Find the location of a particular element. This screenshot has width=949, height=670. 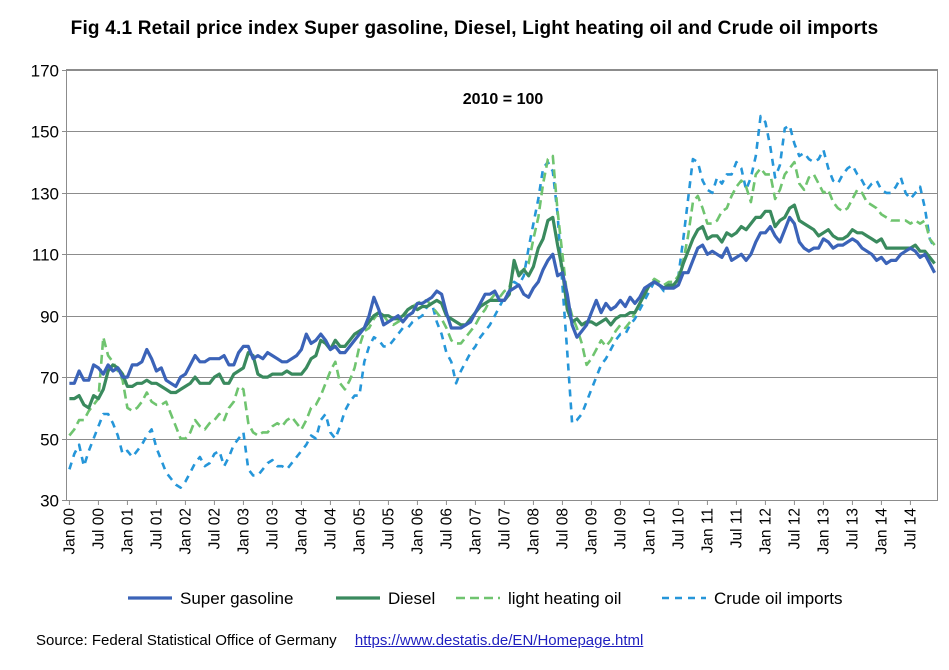

y-tick-label: 50 is located at coordinates (49, 440).